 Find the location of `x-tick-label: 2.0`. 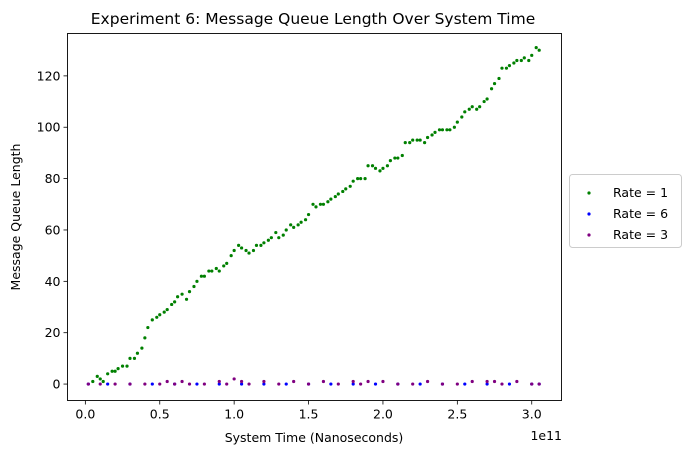

x-tick-label: 2.0 is located at coordinates (383, 414).